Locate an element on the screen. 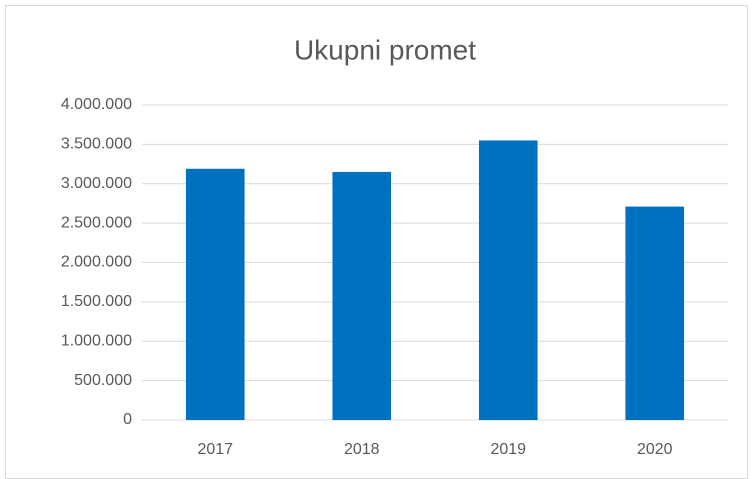  y-tick-label: 2.500.000 is located at coordinates (96, 222).